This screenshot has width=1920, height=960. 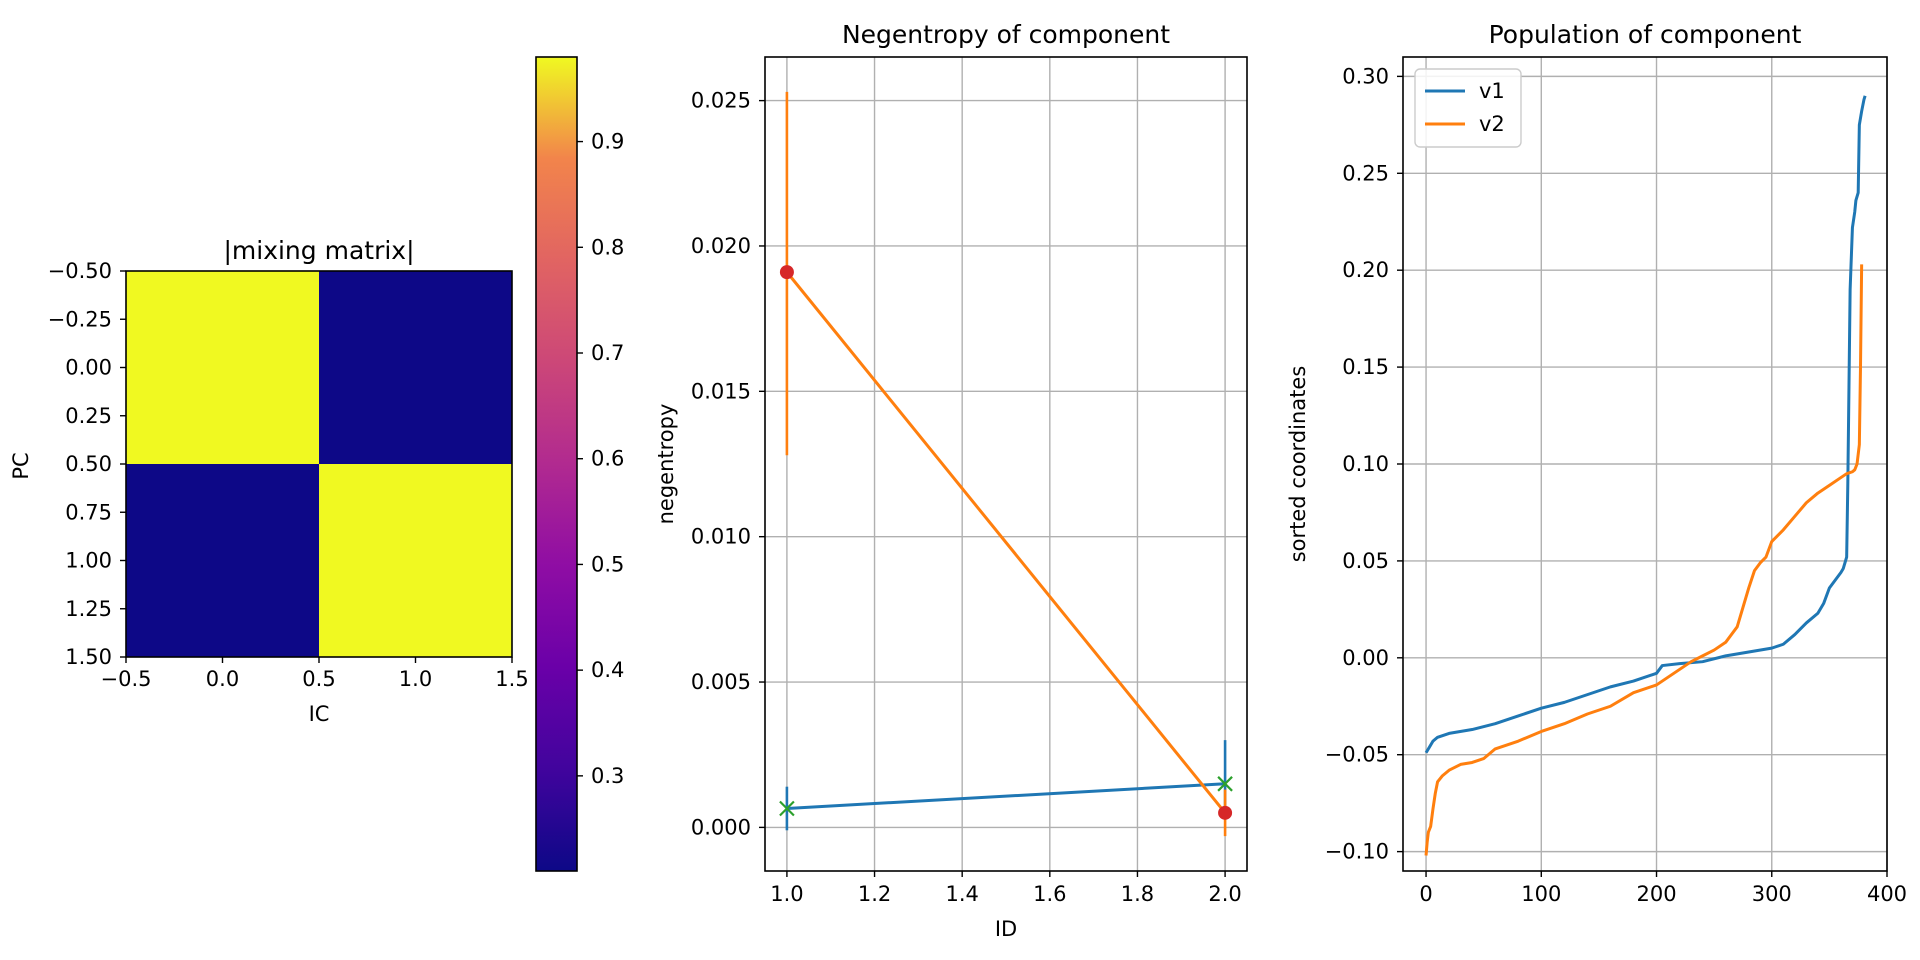 I want to click on colorbar-tick-label: 0.8, so click(x=607, y=247).